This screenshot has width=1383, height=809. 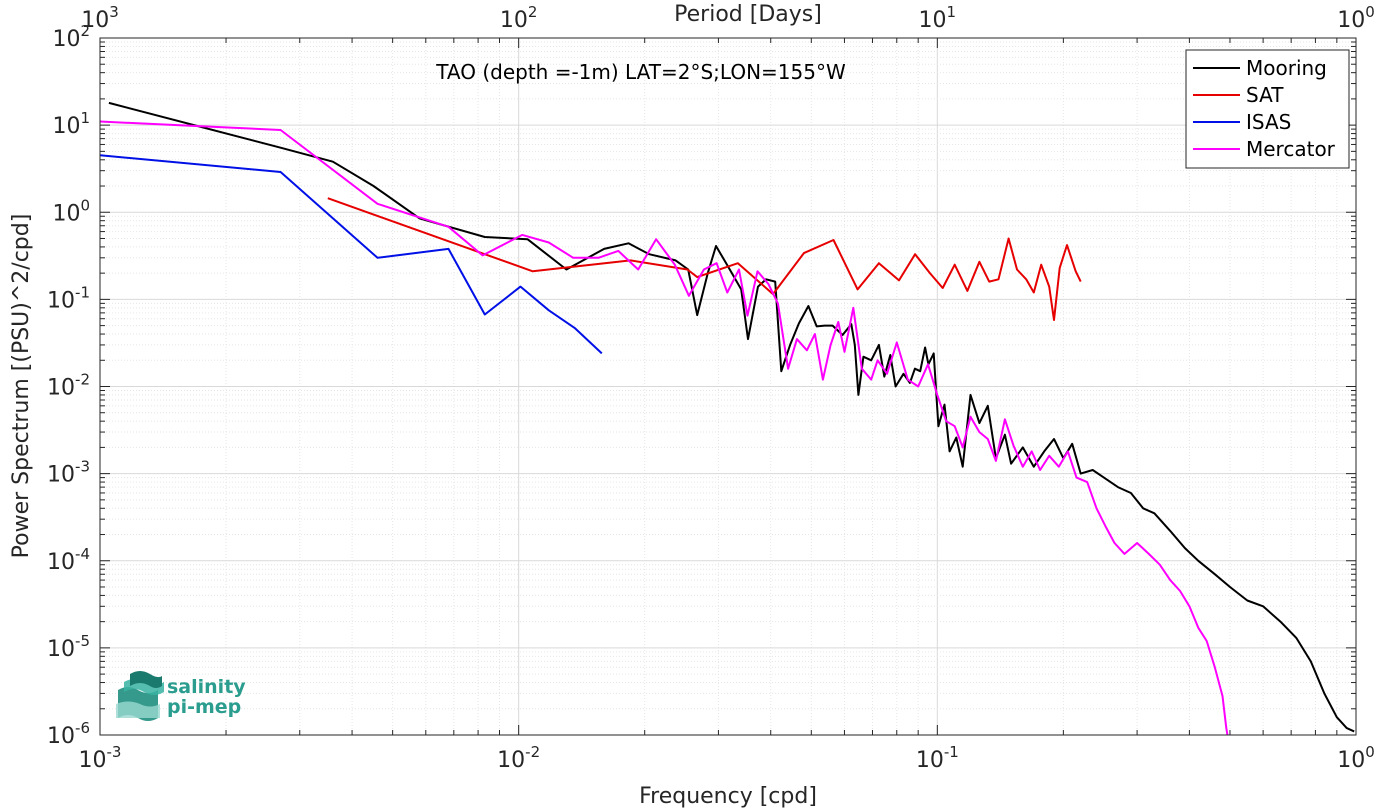 I want to click on x-tick-label: 10⁻¹, so click(x=937, y=758).